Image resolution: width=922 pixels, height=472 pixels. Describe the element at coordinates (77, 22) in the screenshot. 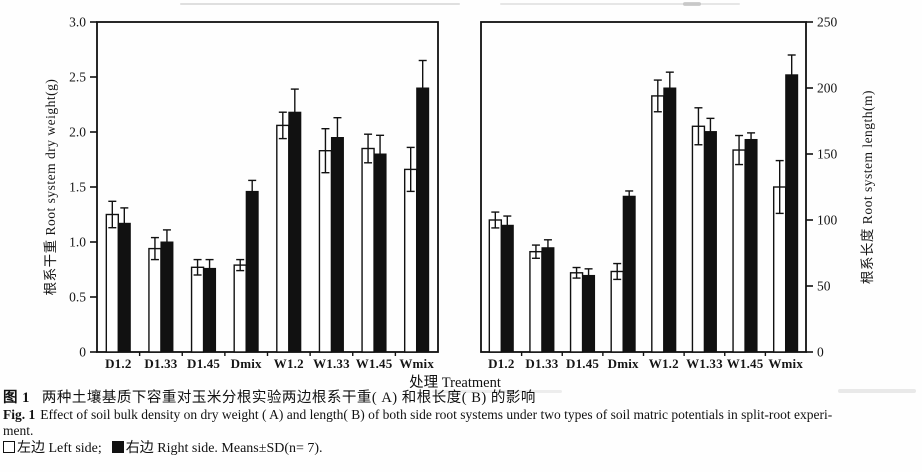

I see `y-tick-label: 3.0` at that location.